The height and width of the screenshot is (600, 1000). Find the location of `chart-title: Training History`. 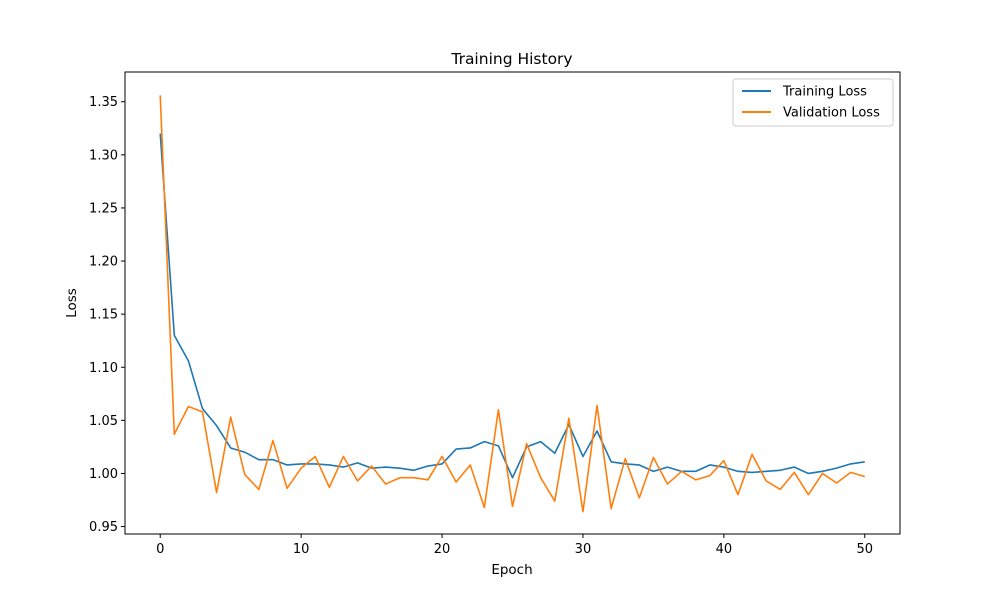

chart-title: Training History is located at coordinates (511, 59).